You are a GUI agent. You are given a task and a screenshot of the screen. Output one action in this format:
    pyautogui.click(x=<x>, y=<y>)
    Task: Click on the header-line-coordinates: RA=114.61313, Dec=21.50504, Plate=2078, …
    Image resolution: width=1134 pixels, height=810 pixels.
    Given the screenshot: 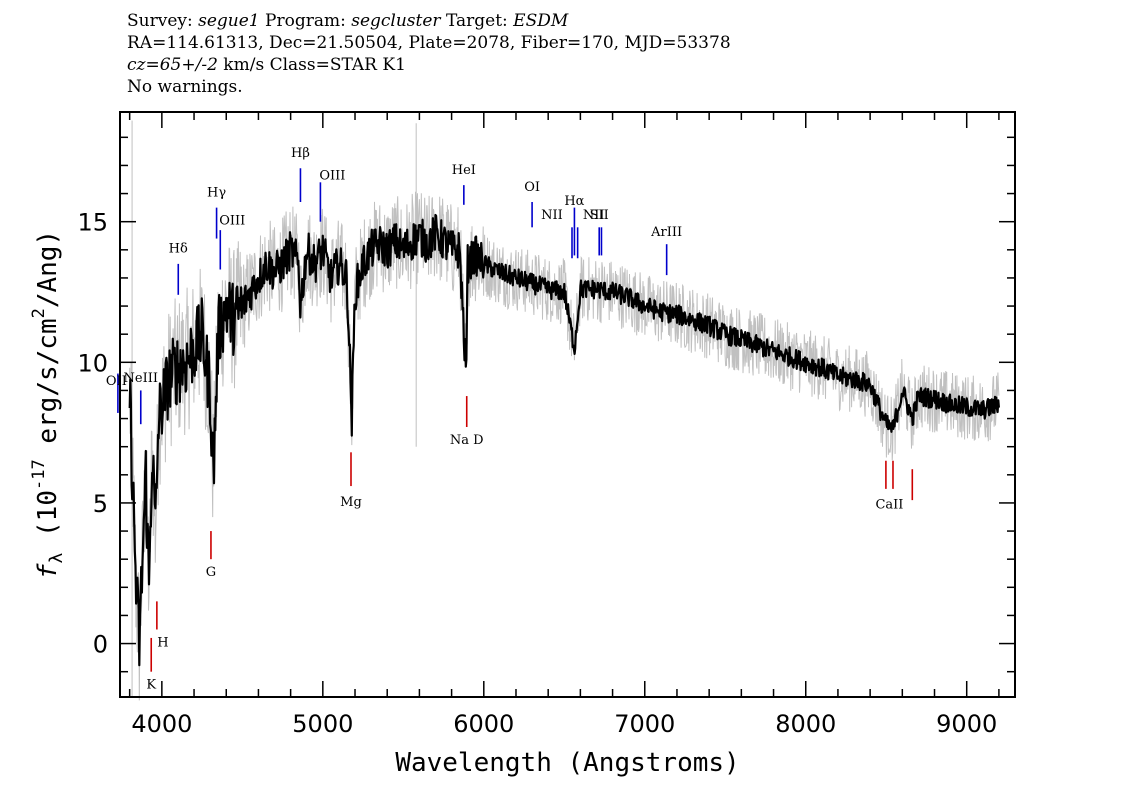 What is the action you would take?
    pyautogui.click(x=429, y=43)
    